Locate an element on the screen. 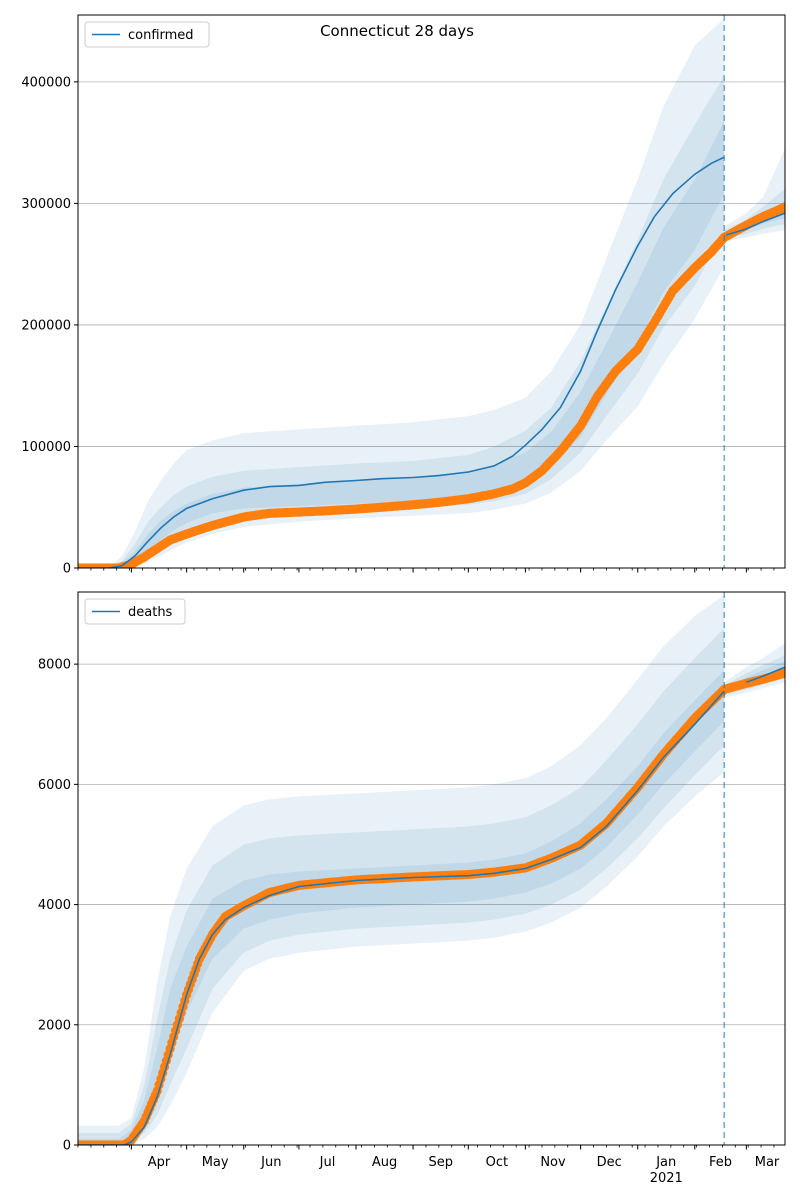 The image size is (800, 1200). y-tick-label: 4000 is located at coordinates (54, 905).